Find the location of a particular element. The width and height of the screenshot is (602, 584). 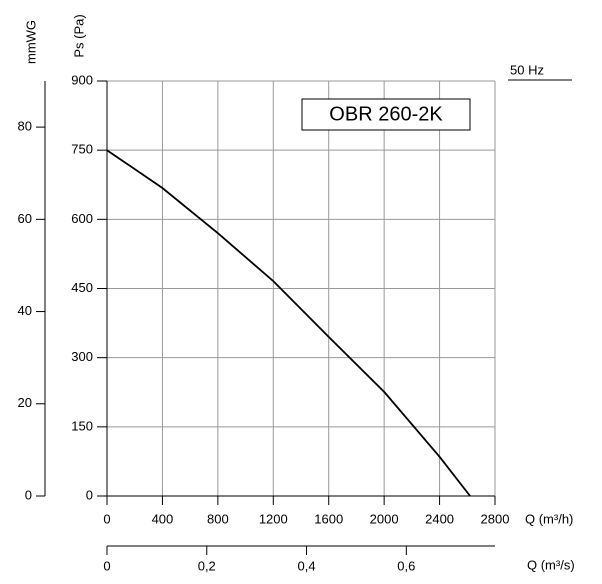

chart-title: OBR 260-2K is located at coordinates (386, 114).